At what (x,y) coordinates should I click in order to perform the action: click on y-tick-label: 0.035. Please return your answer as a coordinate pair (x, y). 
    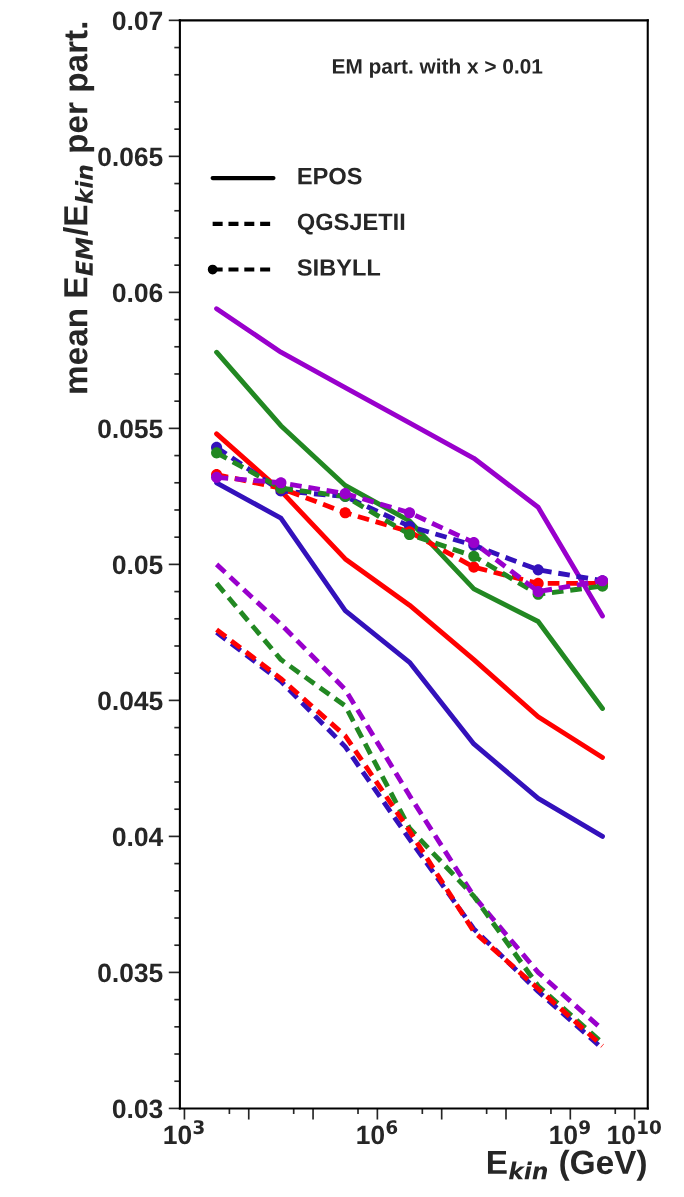
    Looking at the image, I should click on (130, 973).